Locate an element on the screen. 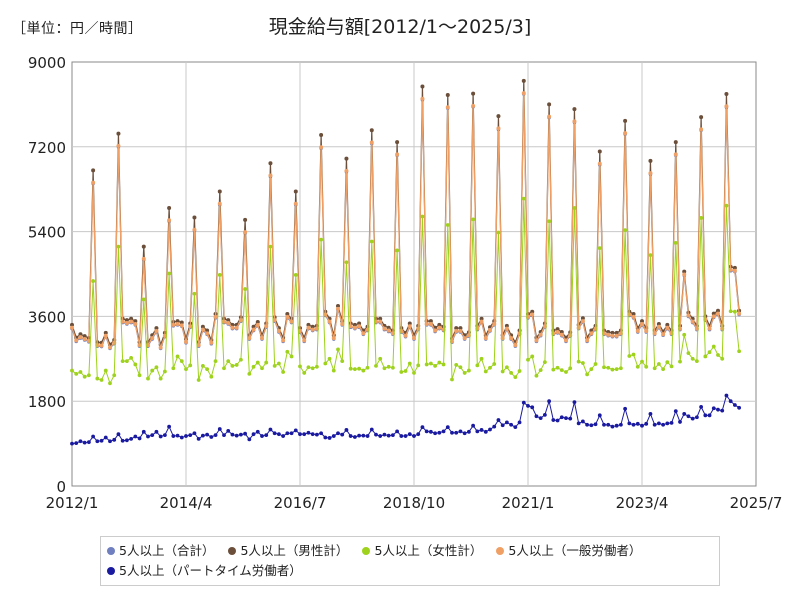 This screenshot has height=600, width=800. legend-item: 5人以上（パートタイム労働者） is located at coordinates (204, 571).